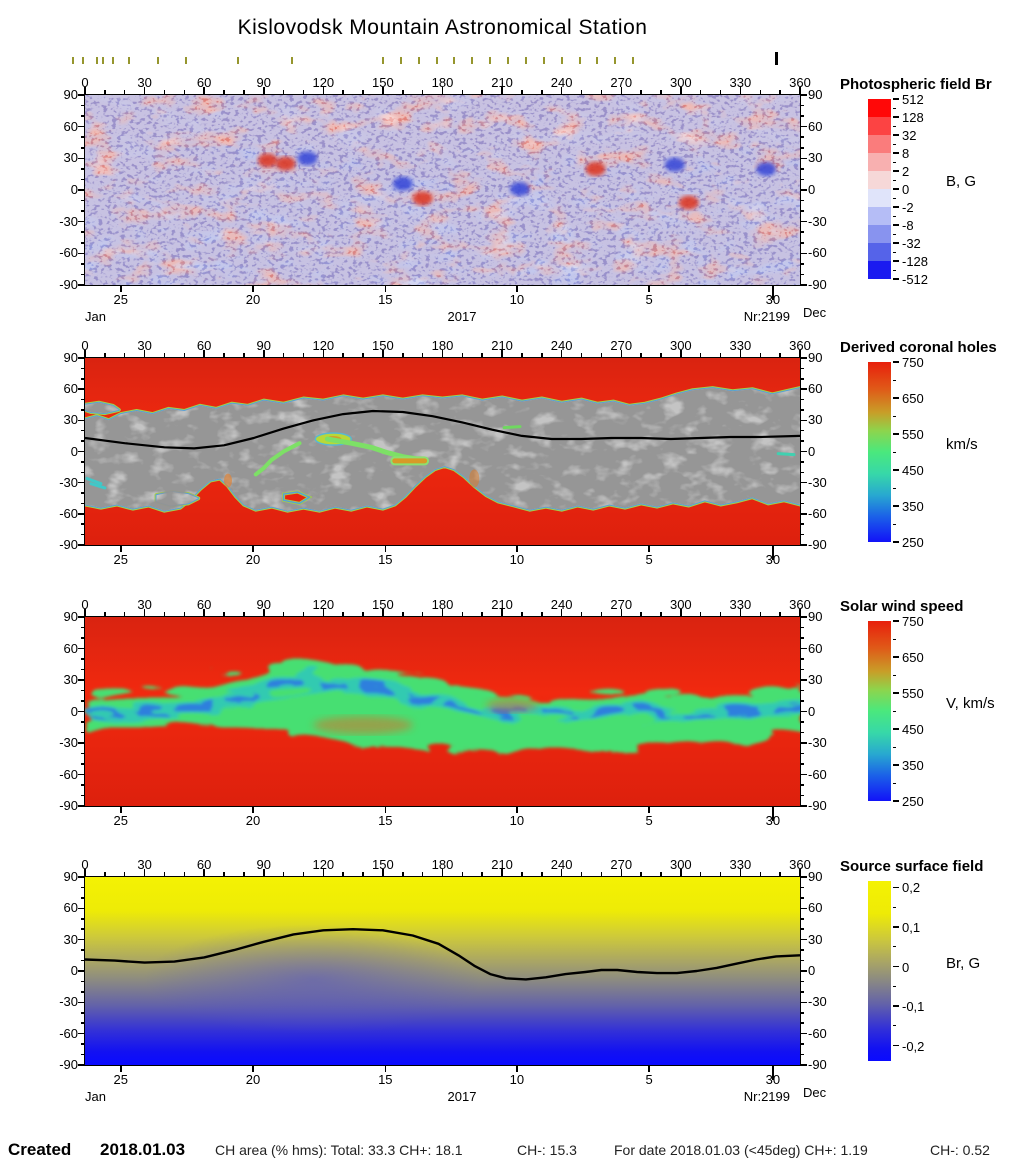  I want to click on date-tick-label: 15, so click(385, 559).